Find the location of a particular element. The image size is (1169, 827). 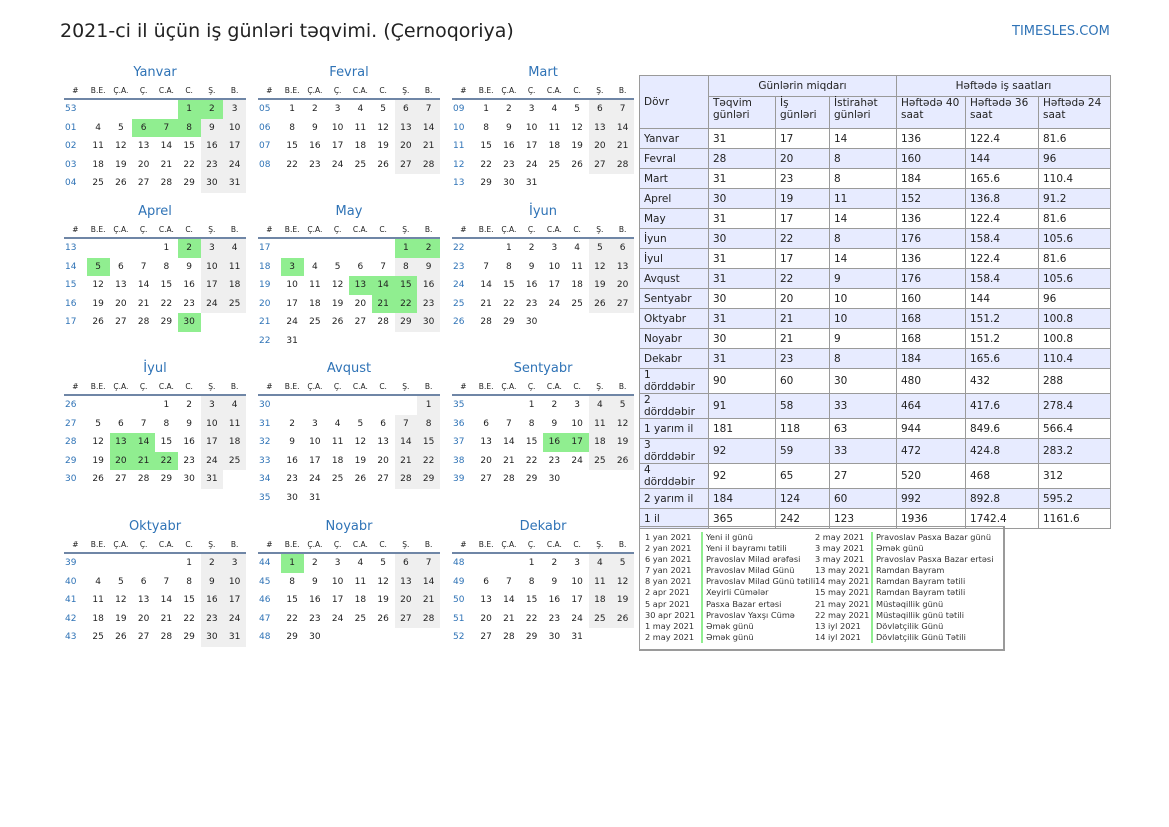

week-row: 27 5 6 7 8 9 10 11 is located at coordinates (155, 423).